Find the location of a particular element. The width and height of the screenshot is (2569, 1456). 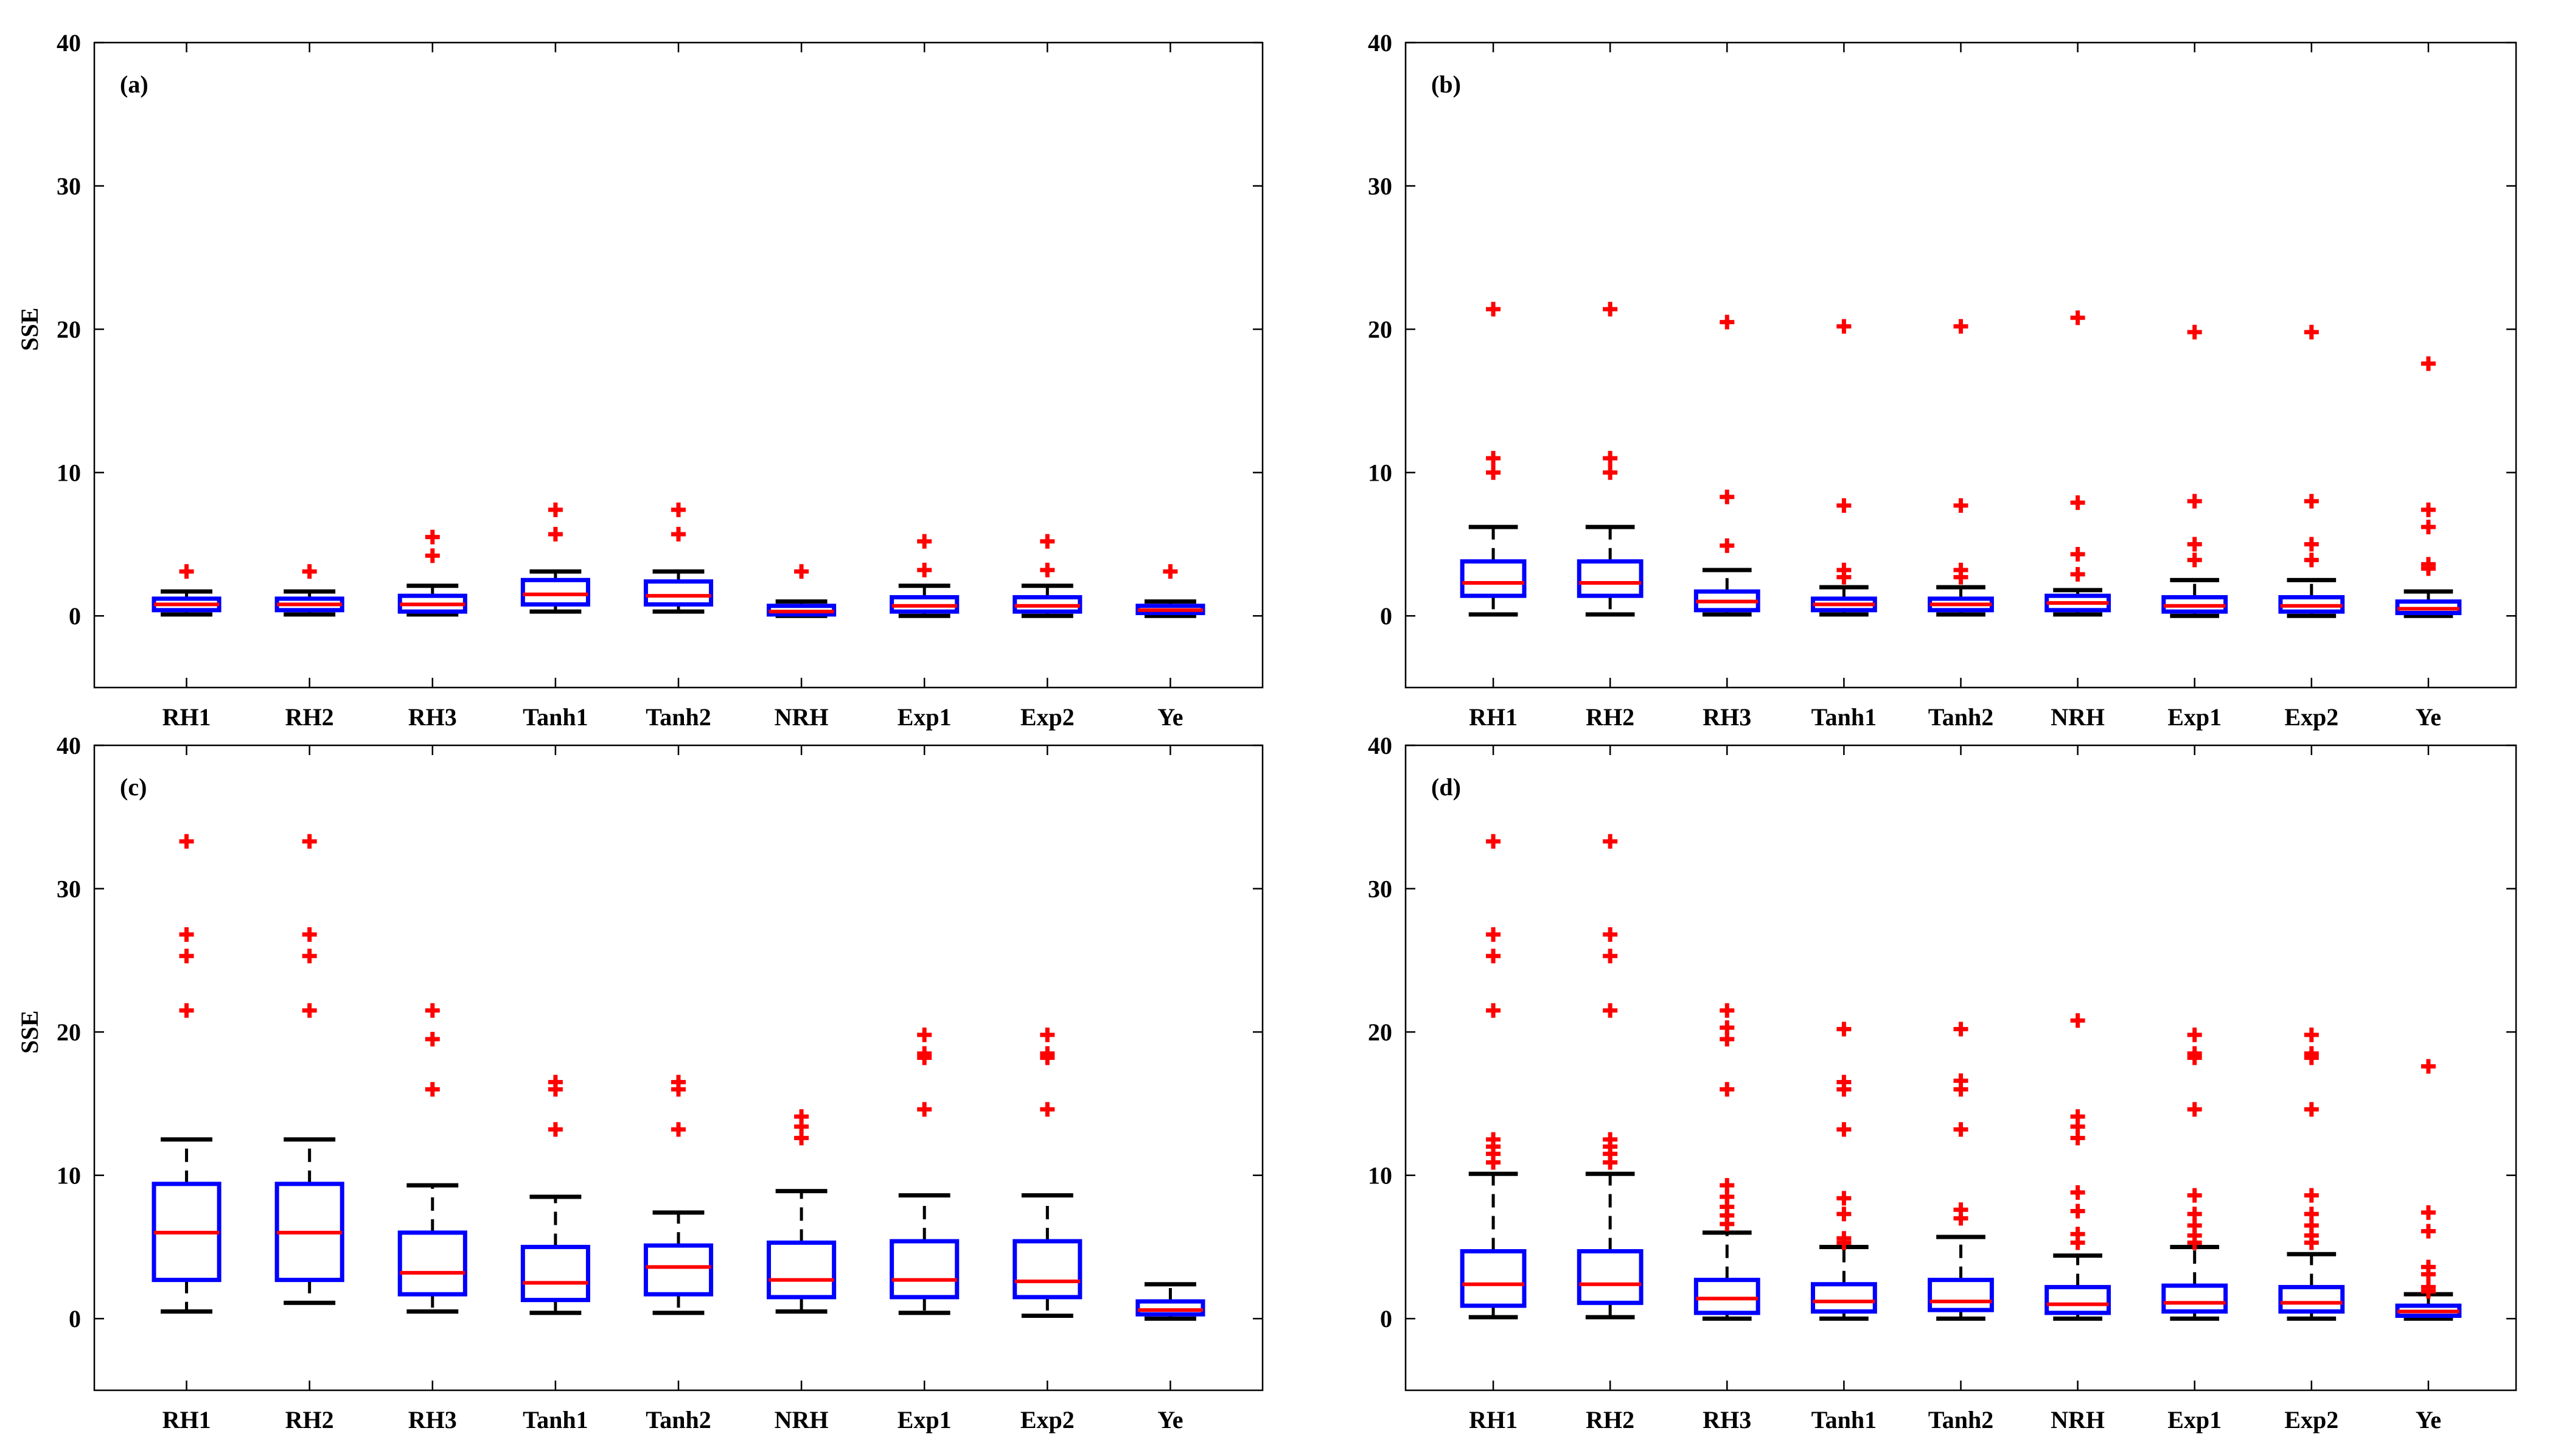

x-tick-label: RH1 is located at coordinates (1493, 717).